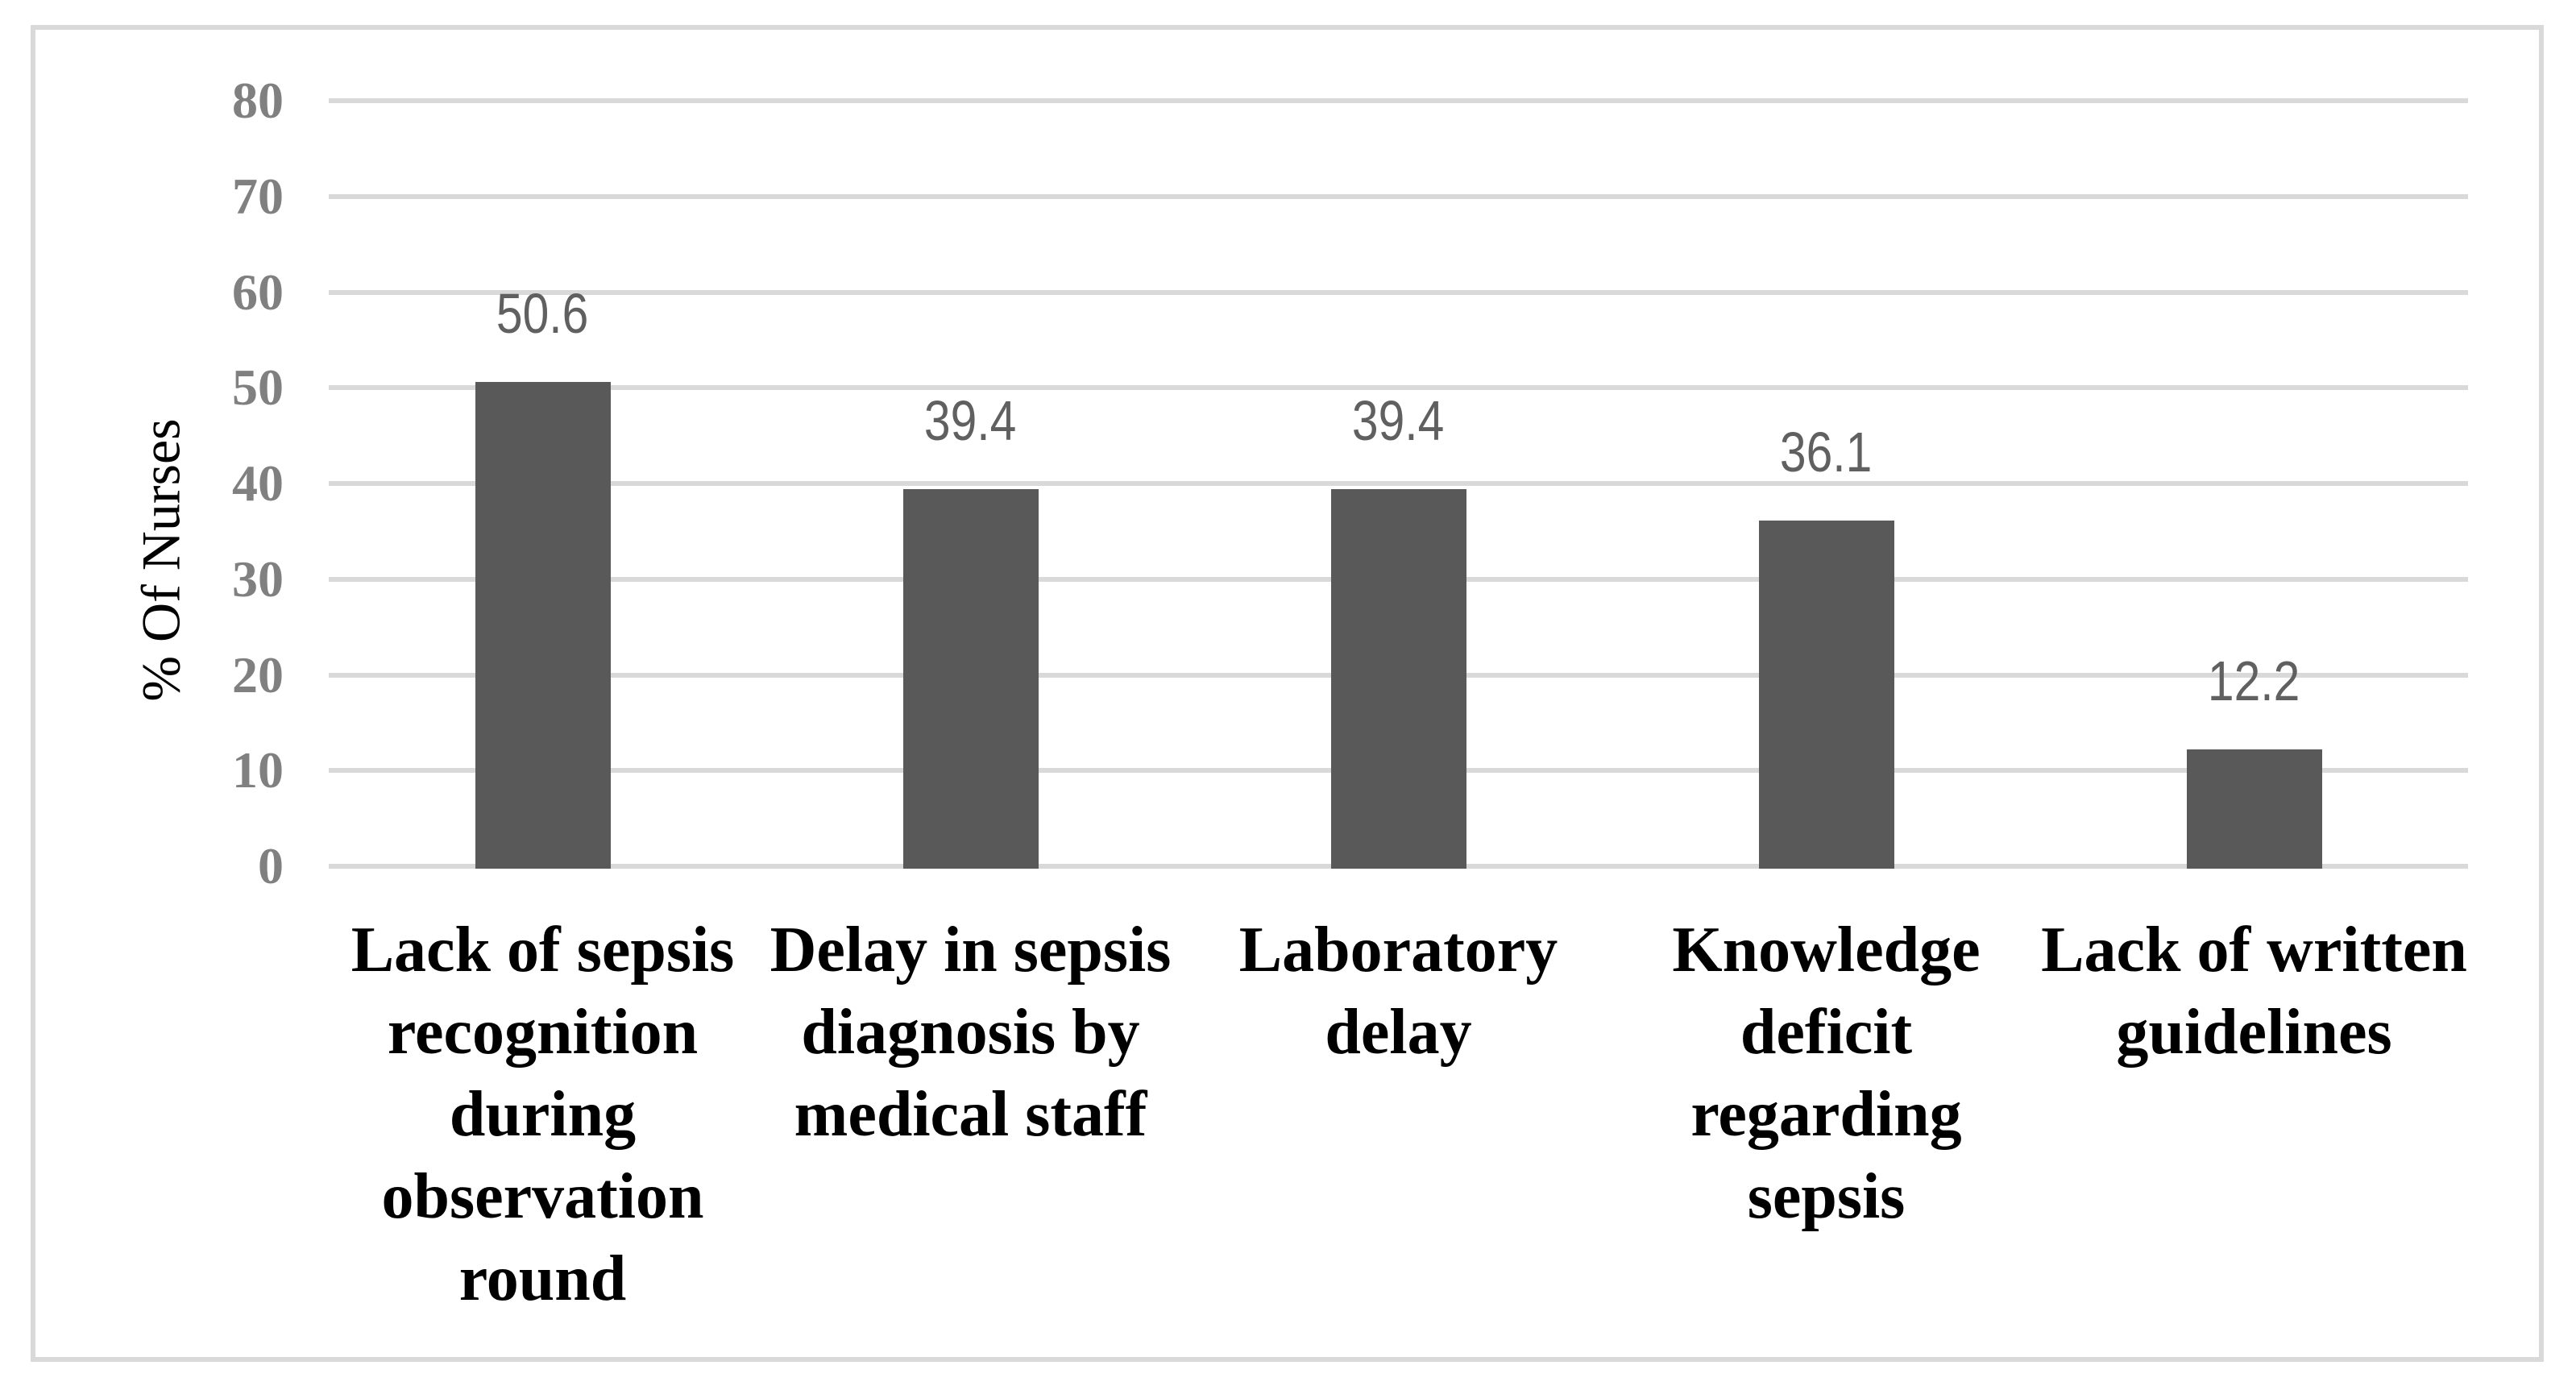  I want to click on category-label-line: Lack of sepsis, so click(543, 951).